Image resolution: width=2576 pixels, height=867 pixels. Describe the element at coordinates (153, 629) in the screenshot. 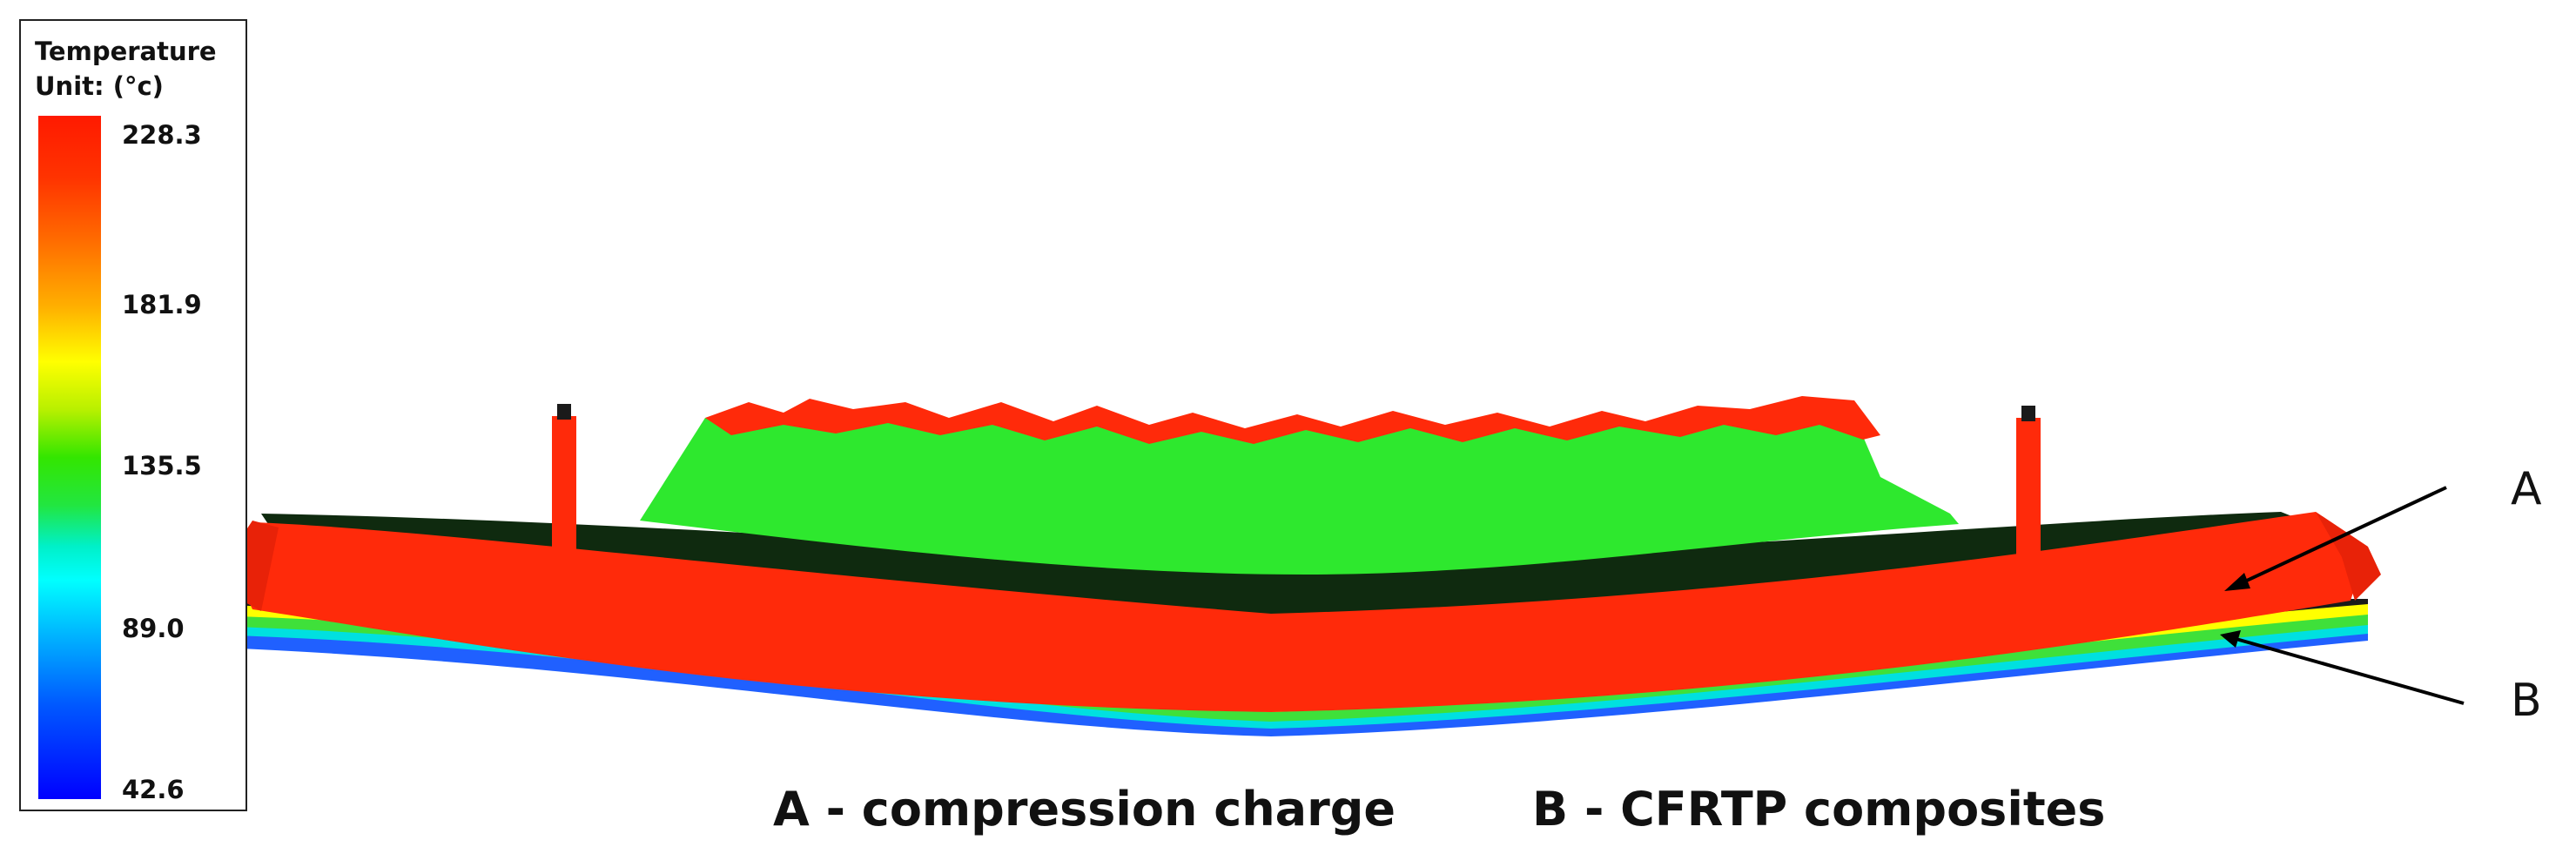

I see `legend-tick-4: 89.0` at that location.